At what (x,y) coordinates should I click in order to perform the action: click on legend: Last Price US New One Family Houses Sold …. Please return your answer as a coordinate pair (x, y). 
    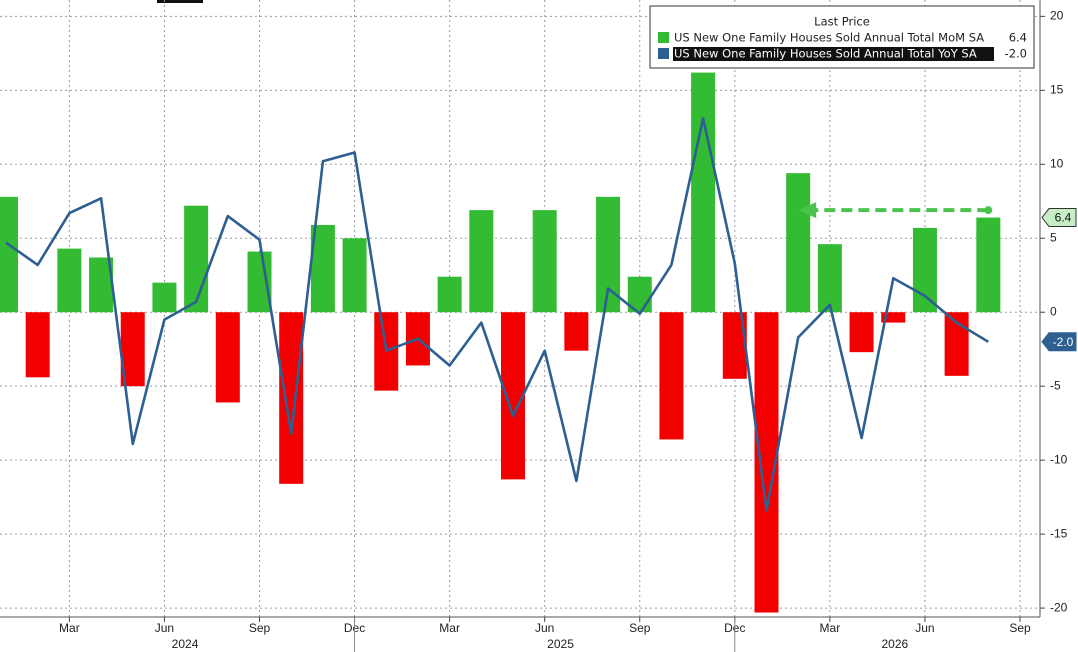
    Looking at the image, I should click on (842, 37).